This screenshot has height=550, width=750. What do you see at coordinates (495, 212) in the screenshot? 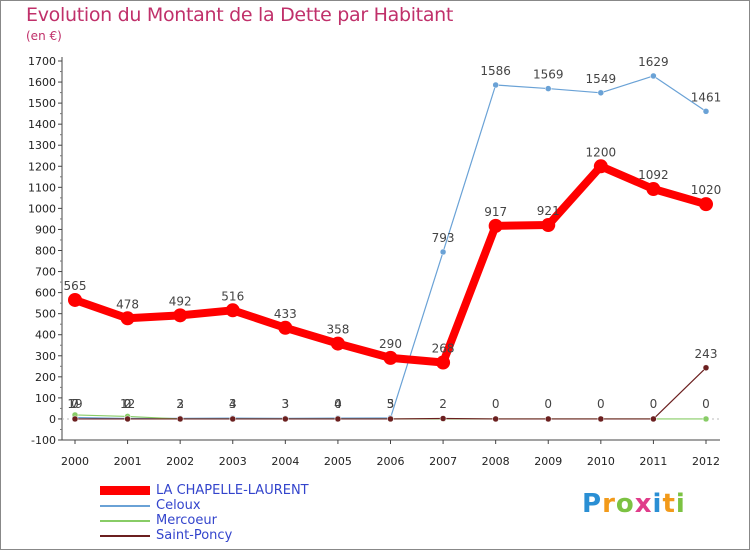
I see `data-label: 917` at bounding box center [495, 212].